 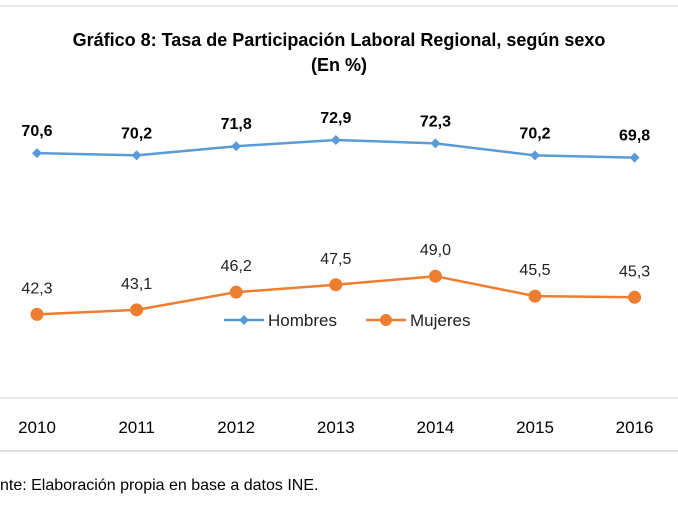 I want to click on legend-hombres-label: Hombres, so click(x=302, y=320).